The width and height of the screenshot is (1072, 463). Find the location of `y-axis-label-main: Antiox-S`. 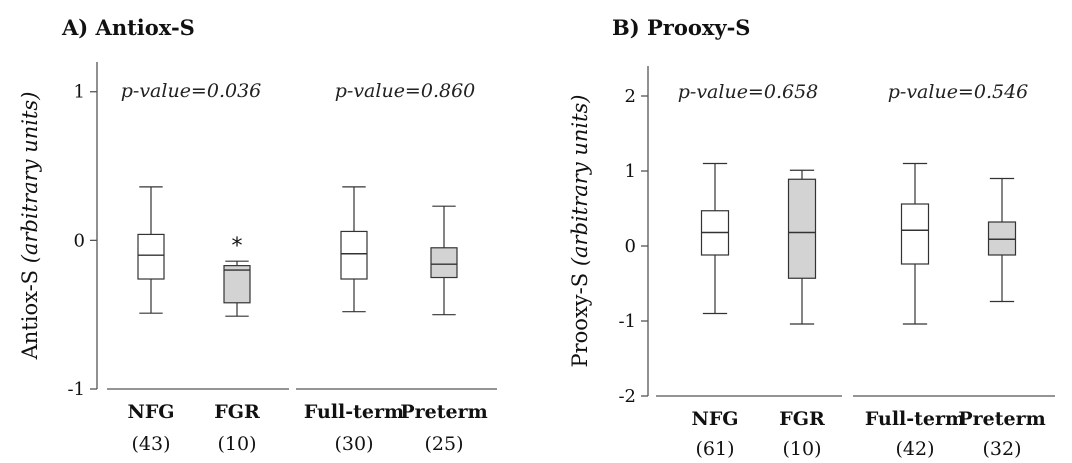

y-axis-label-main: Antiox-S is located at coordinates (30, 311).